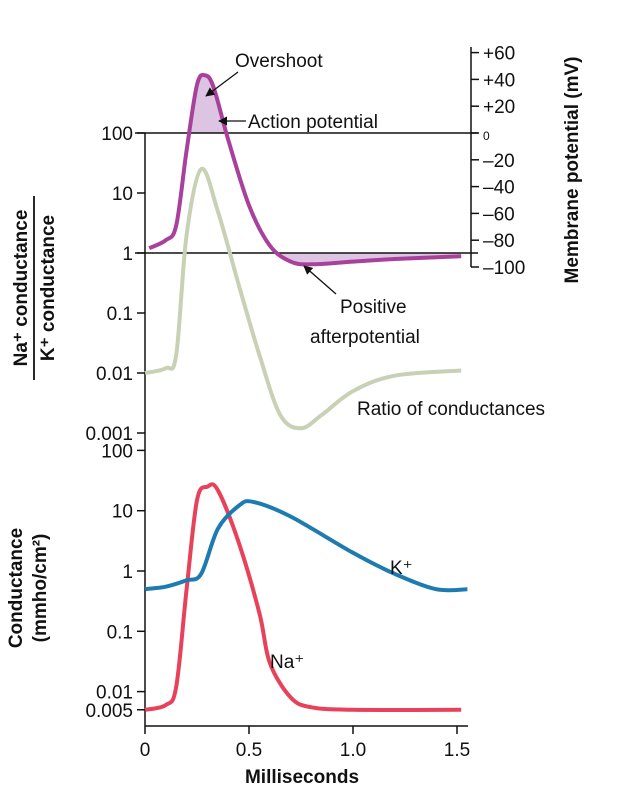 The image size is (617, 797). I want to click on x-tick-label: 1.5, so click(457, 750).